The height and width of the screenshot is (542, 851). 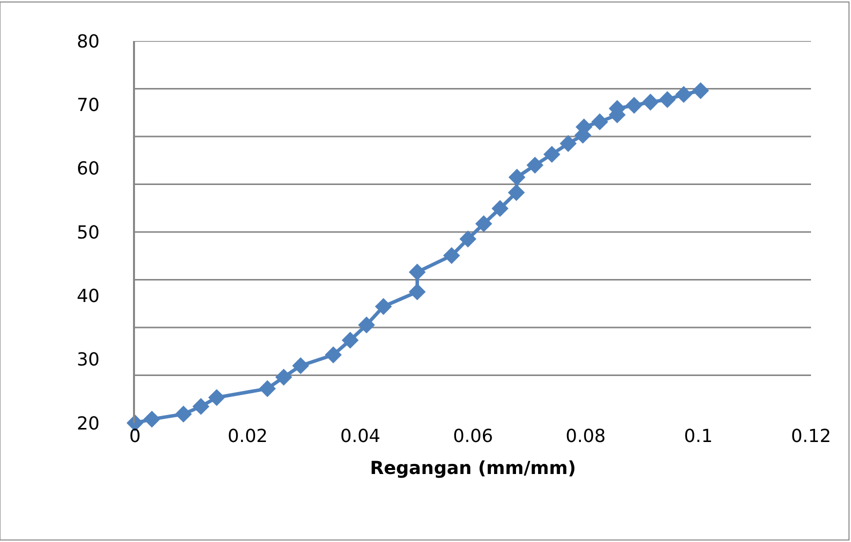 I want to click on y-tick-label: 30, so click(x=88, y=360).